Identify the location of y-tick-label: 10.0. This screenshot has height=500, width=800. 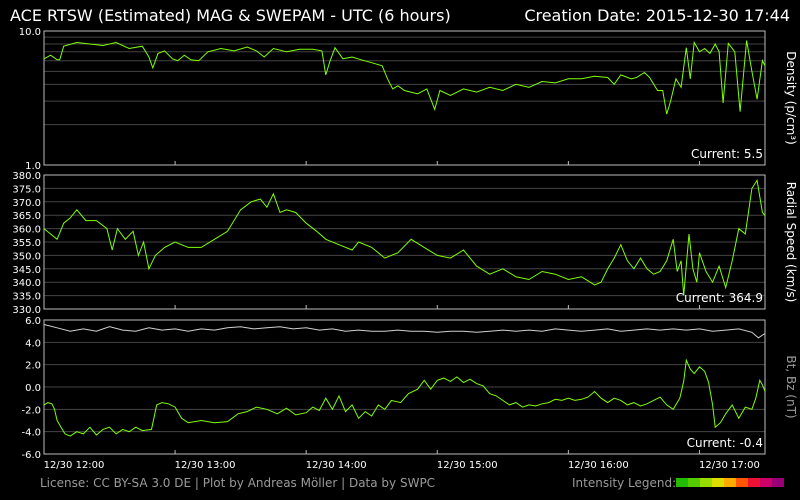
(30, 32).